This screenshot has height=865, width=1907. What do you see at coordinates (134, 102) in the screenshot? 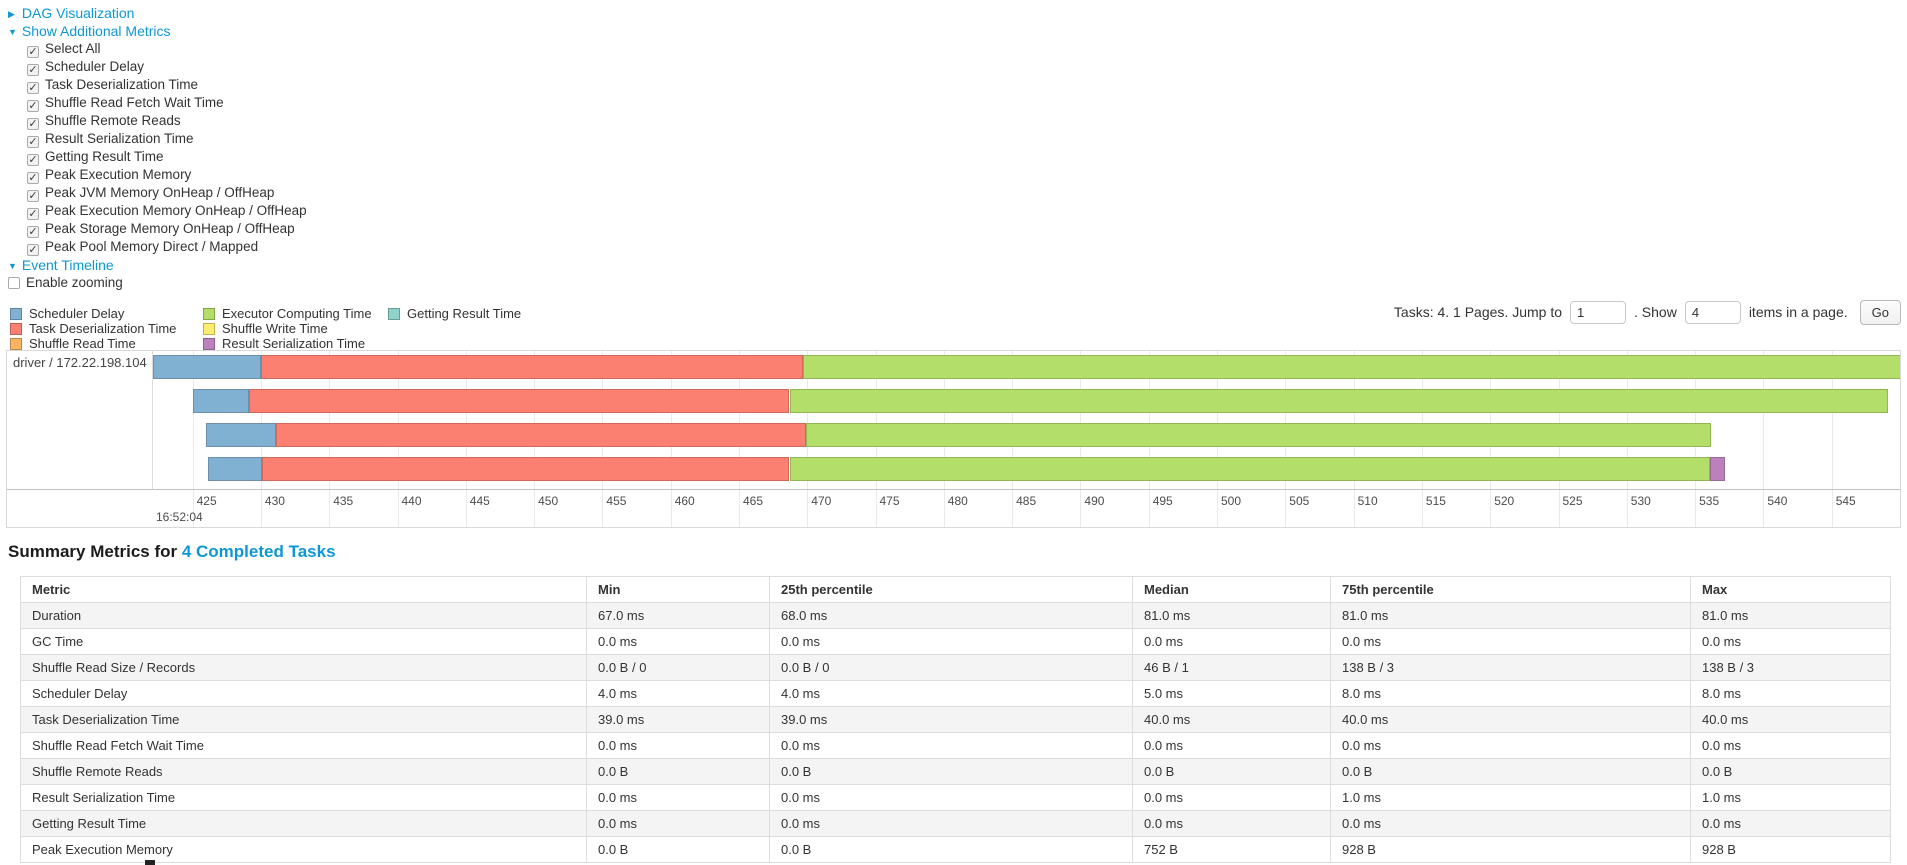
I see `metric-checkbox-label: Shuffle Read Fetch Wait Time` at bounding box center [134, 102].